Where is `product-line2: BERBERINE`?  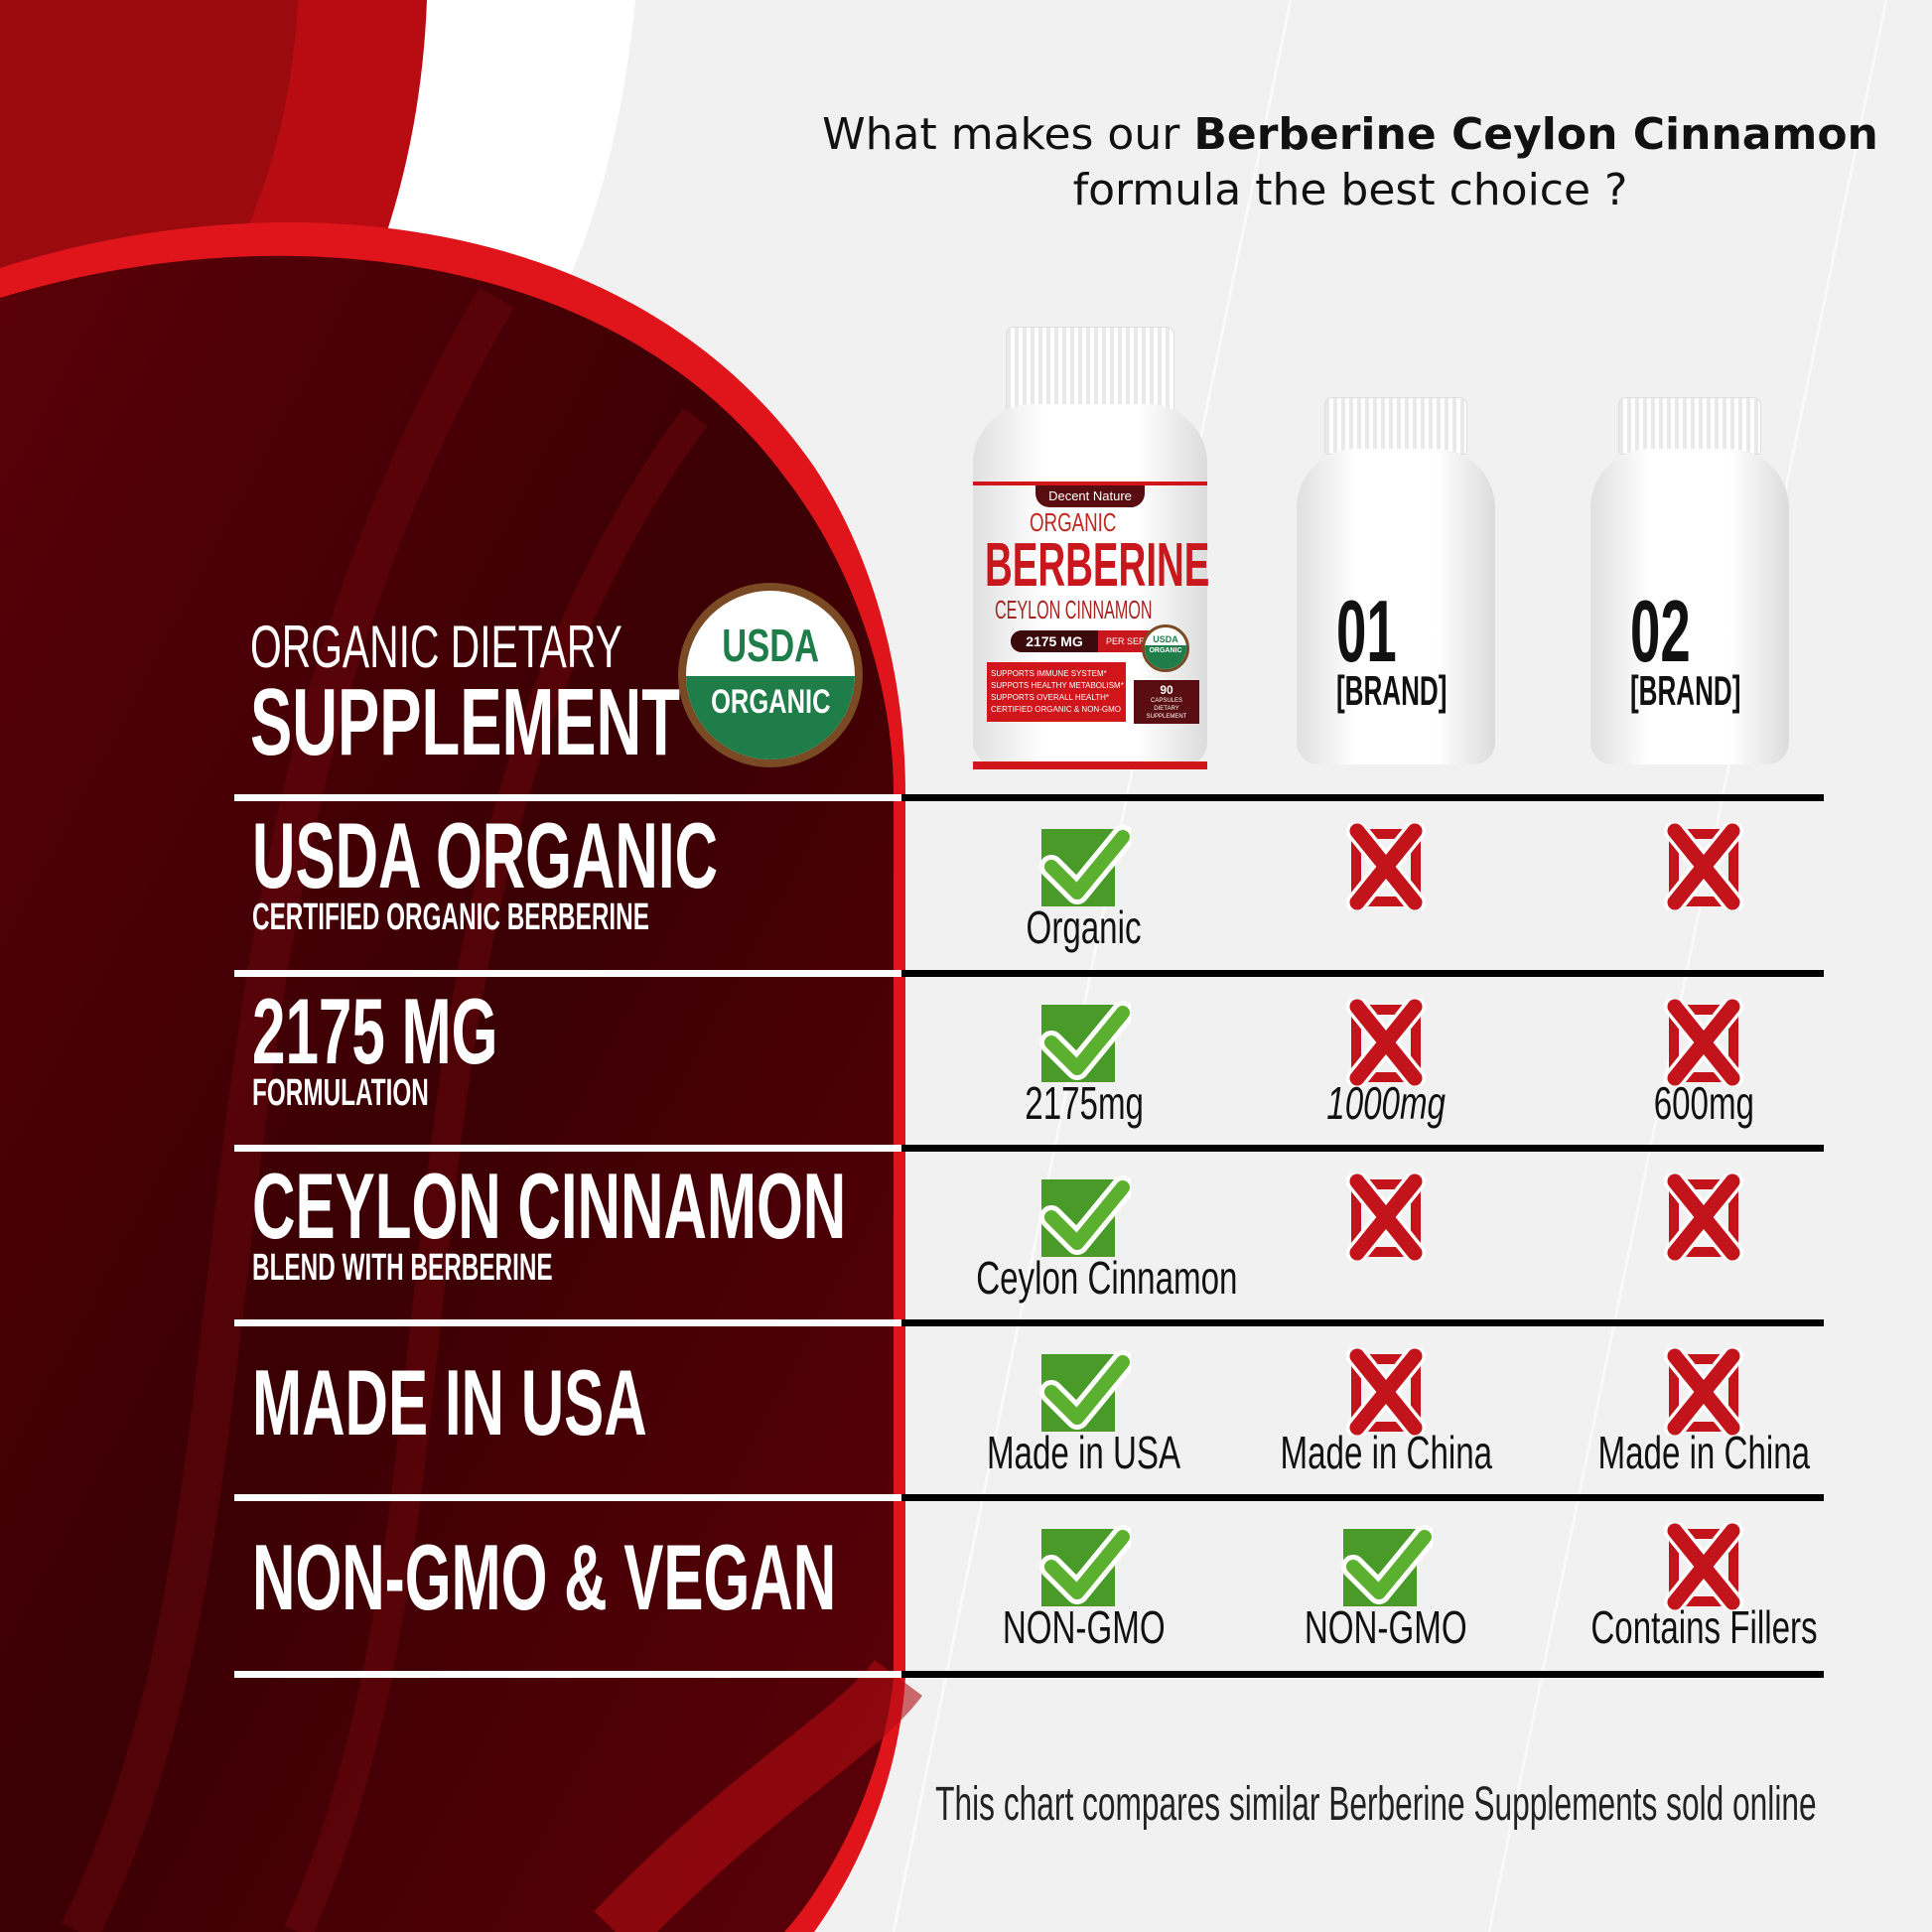 product-line2: BERBERINE is located at coordinates (1098, 565).